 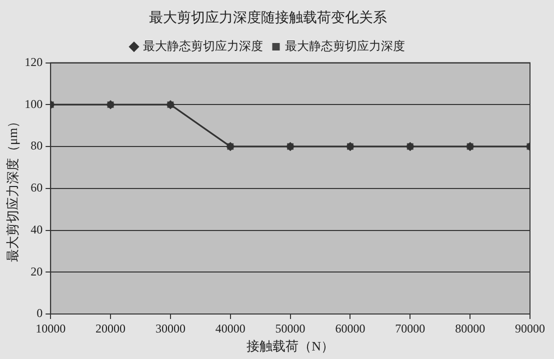 What do you see at coordinates (290, 346) in the screenshot?
I see `x-axis-title: 接触载荷（N）` at bounding box center [290, 346].